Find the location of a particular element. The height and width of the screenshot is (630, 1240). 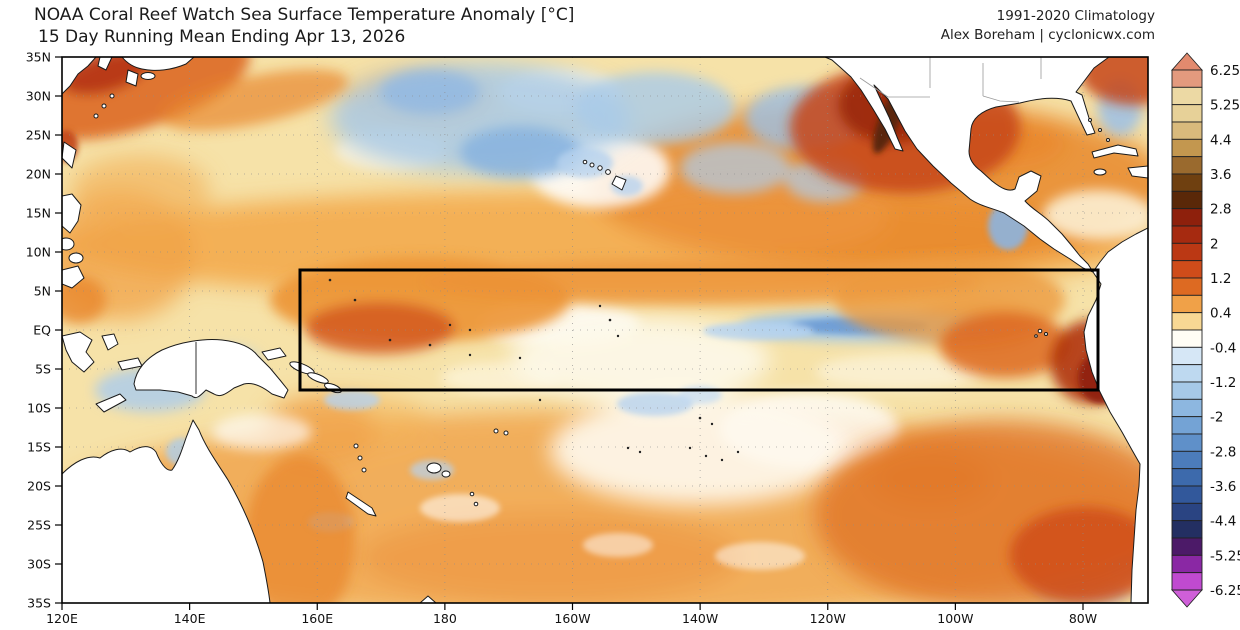

landmass-new-britain is located at coordinates (274, 354).